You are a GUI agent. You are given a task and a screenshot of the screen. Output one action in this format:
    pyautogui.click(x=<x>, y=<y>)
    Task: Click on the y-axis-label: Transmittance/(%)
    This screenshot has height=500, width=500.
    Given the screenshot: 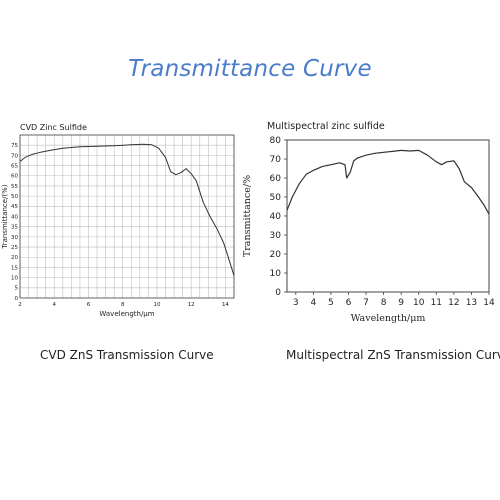 What is the action you would take?
    pyautogui.click(x=5, y=216)
    